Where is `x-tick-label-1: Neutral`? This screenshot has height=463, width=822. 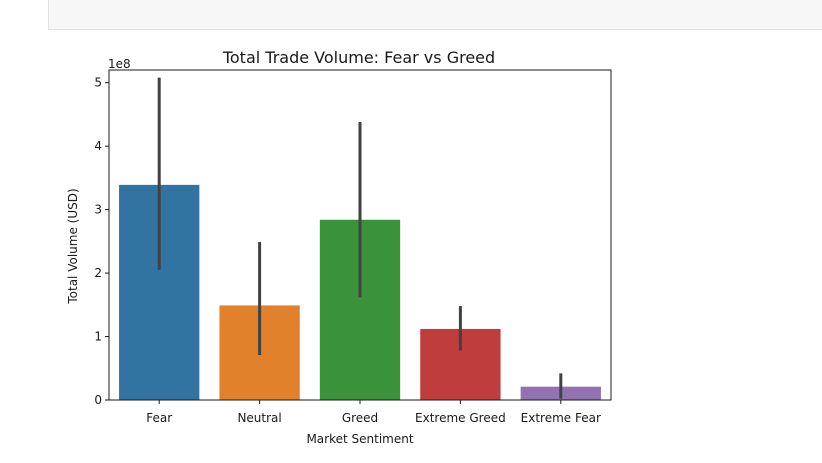
x-tick-label-1: Neutral is located at coordinates (259, 418).